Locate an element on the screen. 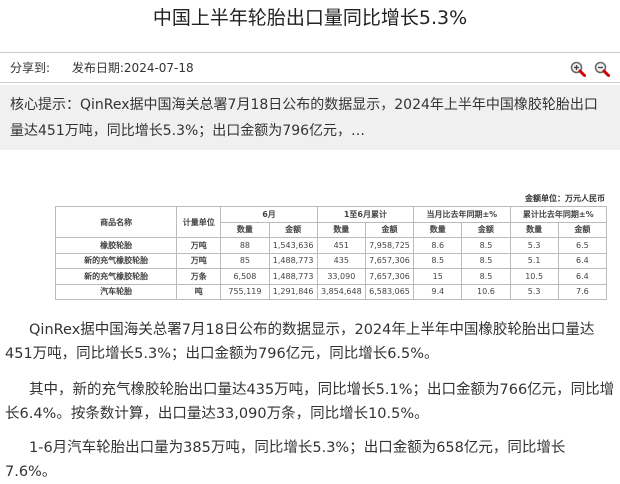 This screenshot has height=484, width=620. cell-unit: 万条 is located at coordinates (199, 276).